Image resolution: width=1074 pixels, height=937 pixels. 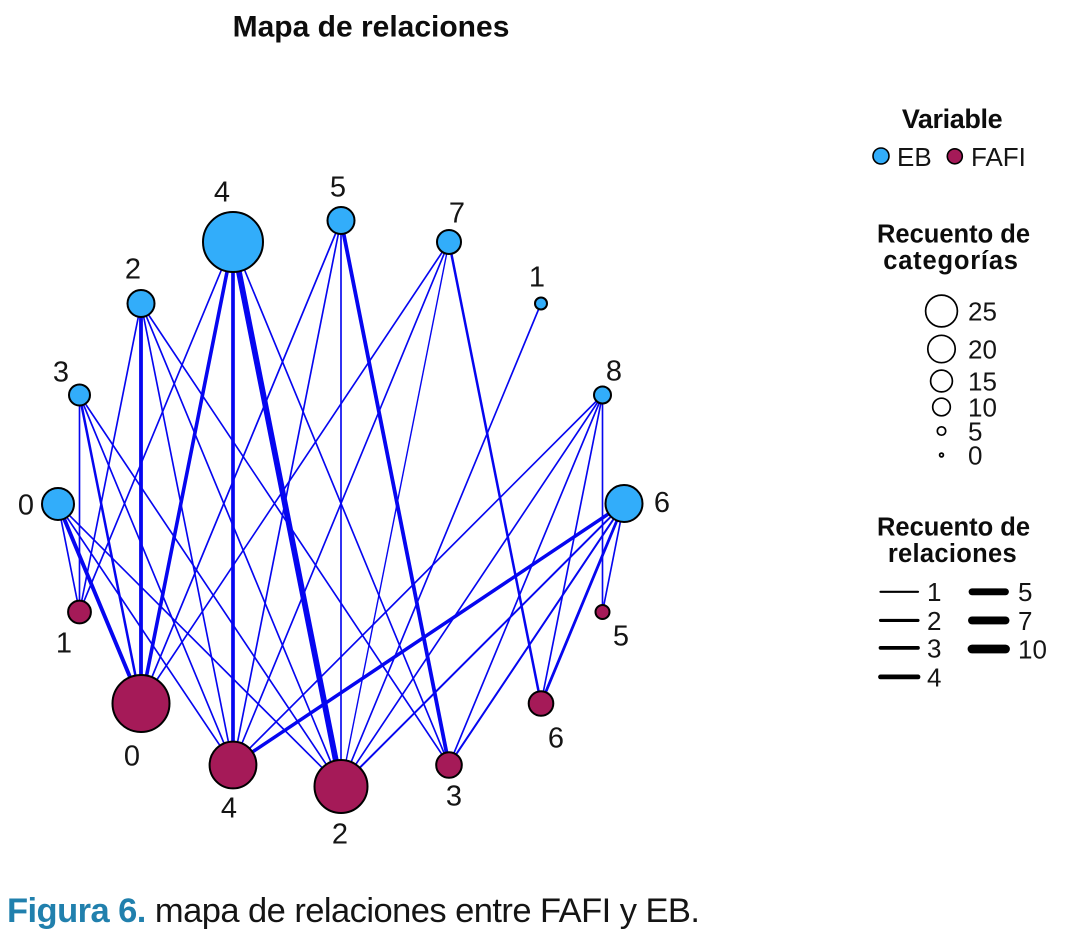 What do you see at coordinates (952, 119) in the screenshot?
I see `svg-text: Variable` at bounding box center [952, 119].